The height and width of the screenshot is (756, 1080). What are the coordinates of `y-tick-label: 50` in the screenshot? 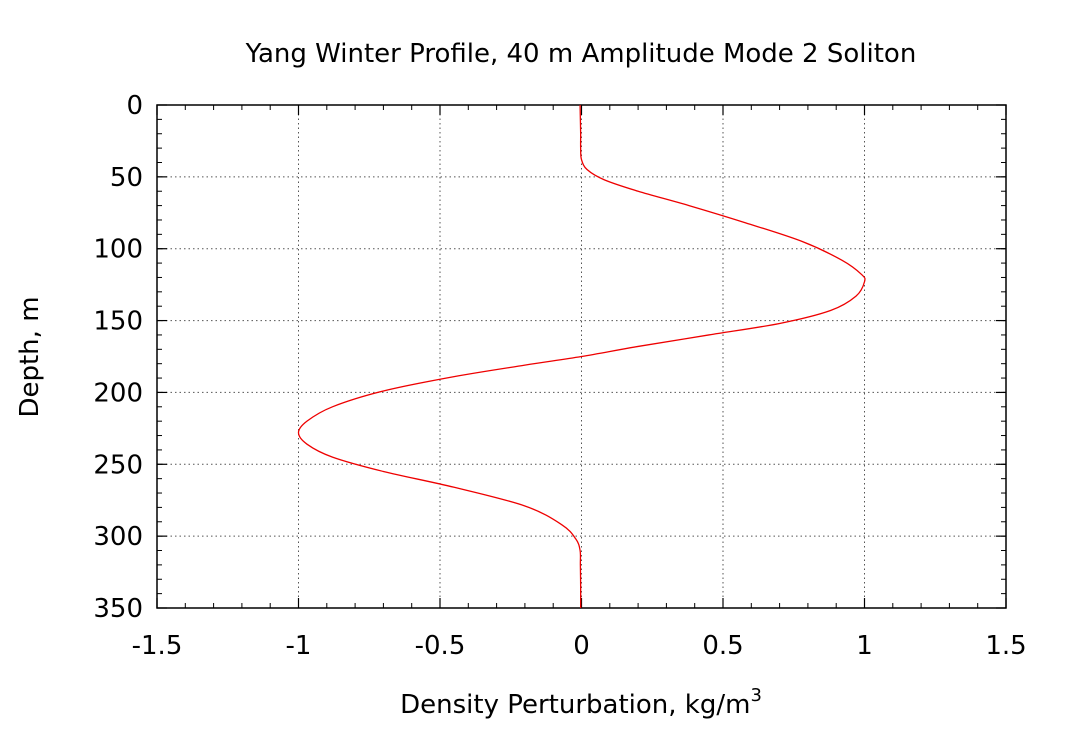 It's located at (126, 178).